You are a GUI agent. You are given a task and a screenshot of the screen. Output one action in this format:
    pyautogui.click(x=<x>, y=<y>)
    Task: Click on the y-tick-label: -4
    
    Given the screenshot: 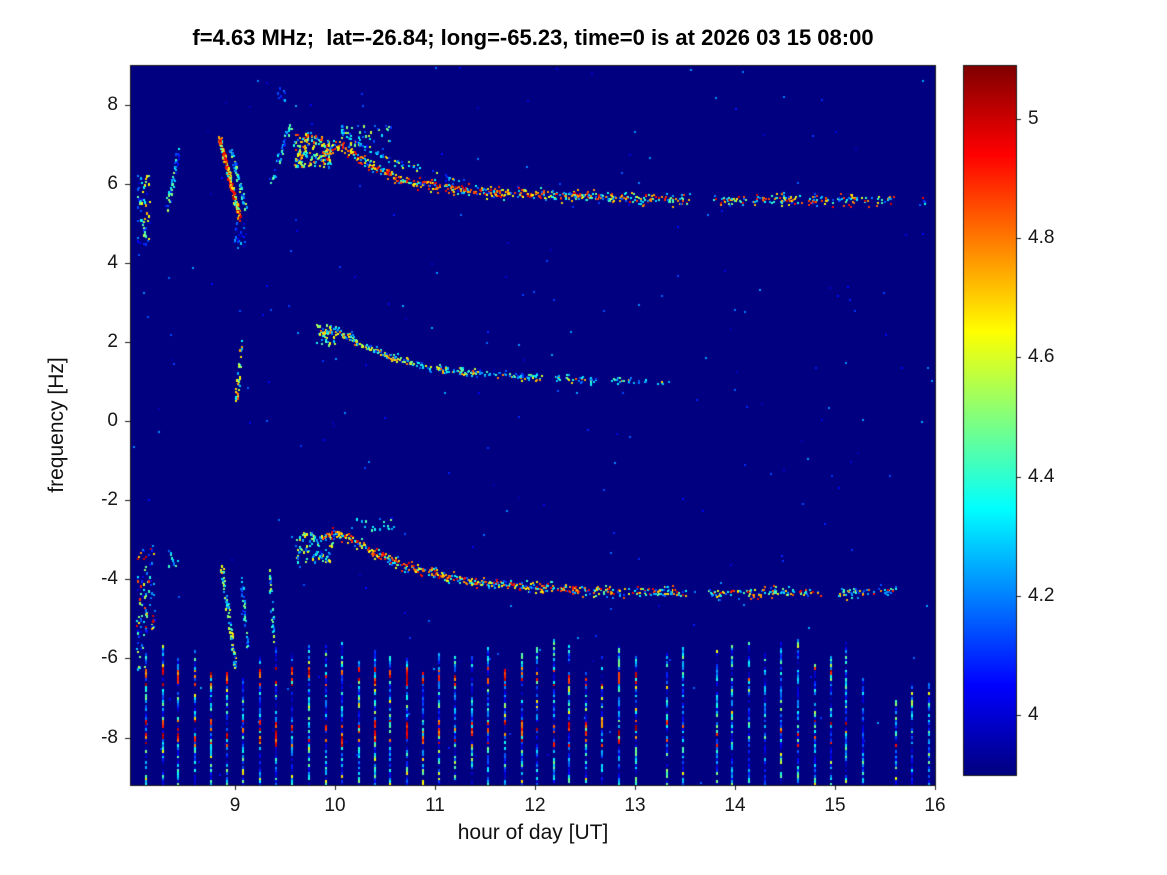 What is the action you would take?
    pyautogui.click(x=109, y=579)
    